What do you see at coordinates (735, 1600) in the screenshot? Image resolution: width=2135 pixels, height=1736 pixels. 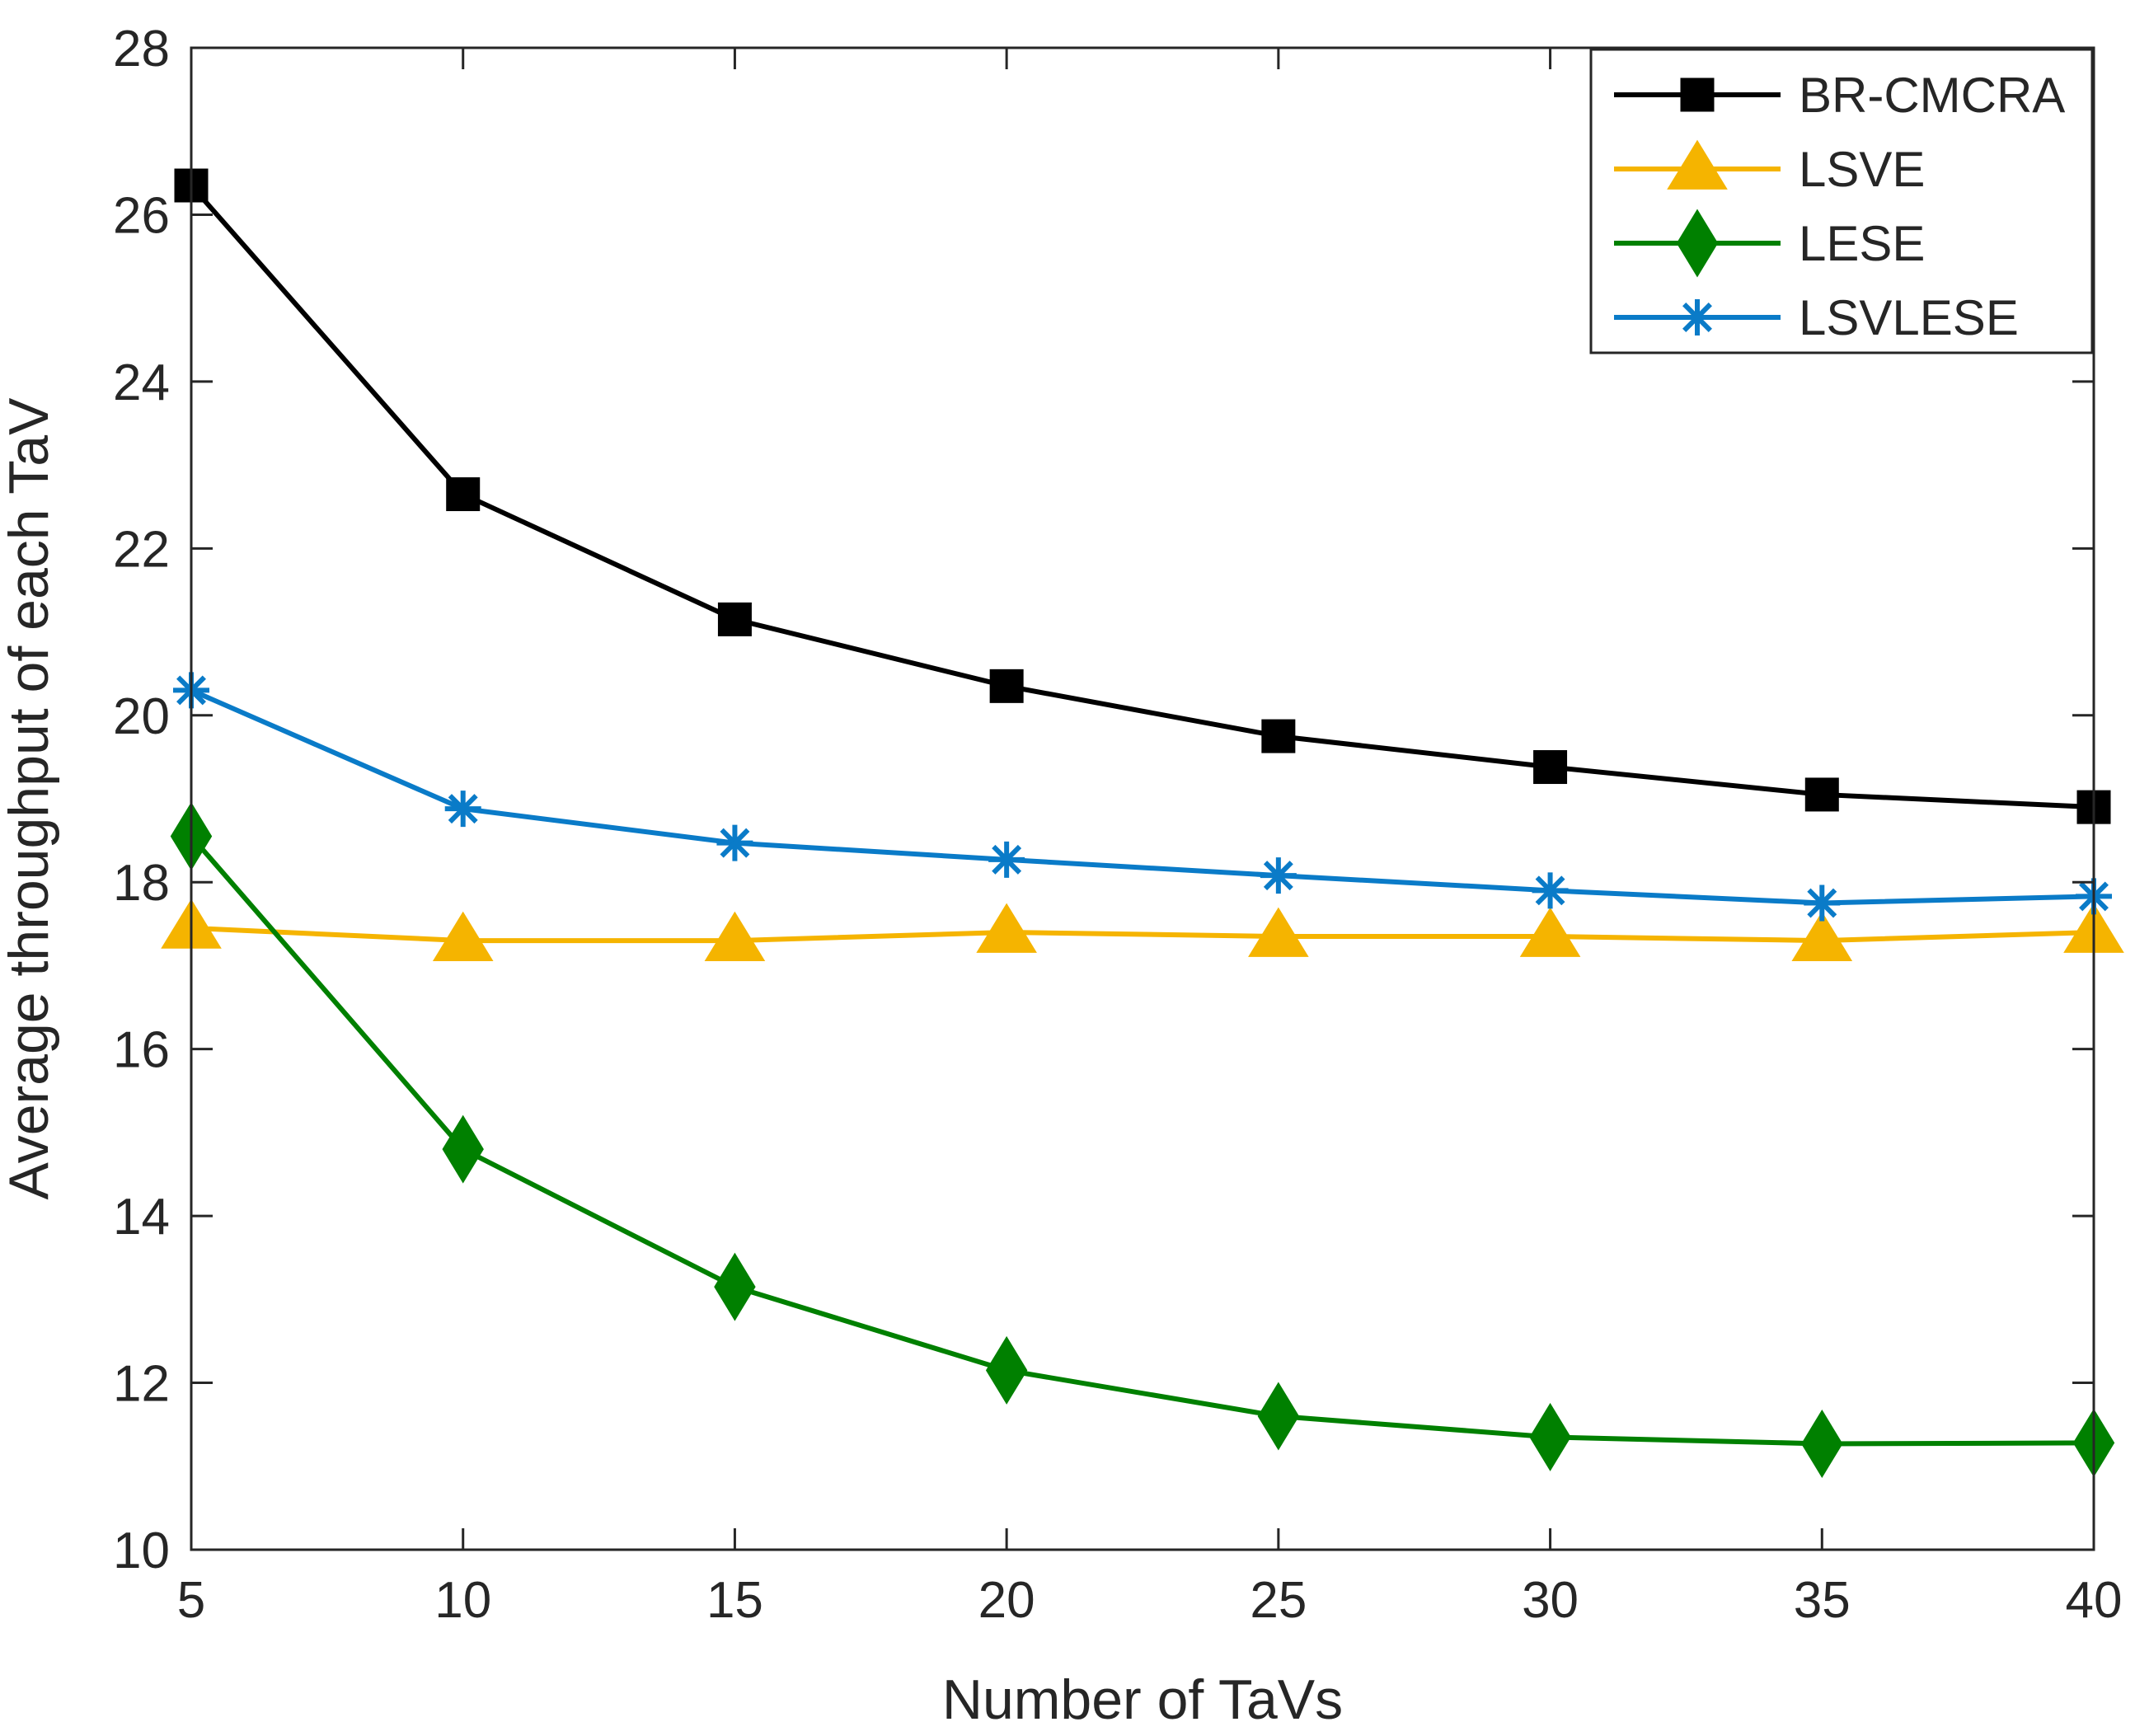 I see `x-tick-label: 15` at bounding box center [735, 1600].